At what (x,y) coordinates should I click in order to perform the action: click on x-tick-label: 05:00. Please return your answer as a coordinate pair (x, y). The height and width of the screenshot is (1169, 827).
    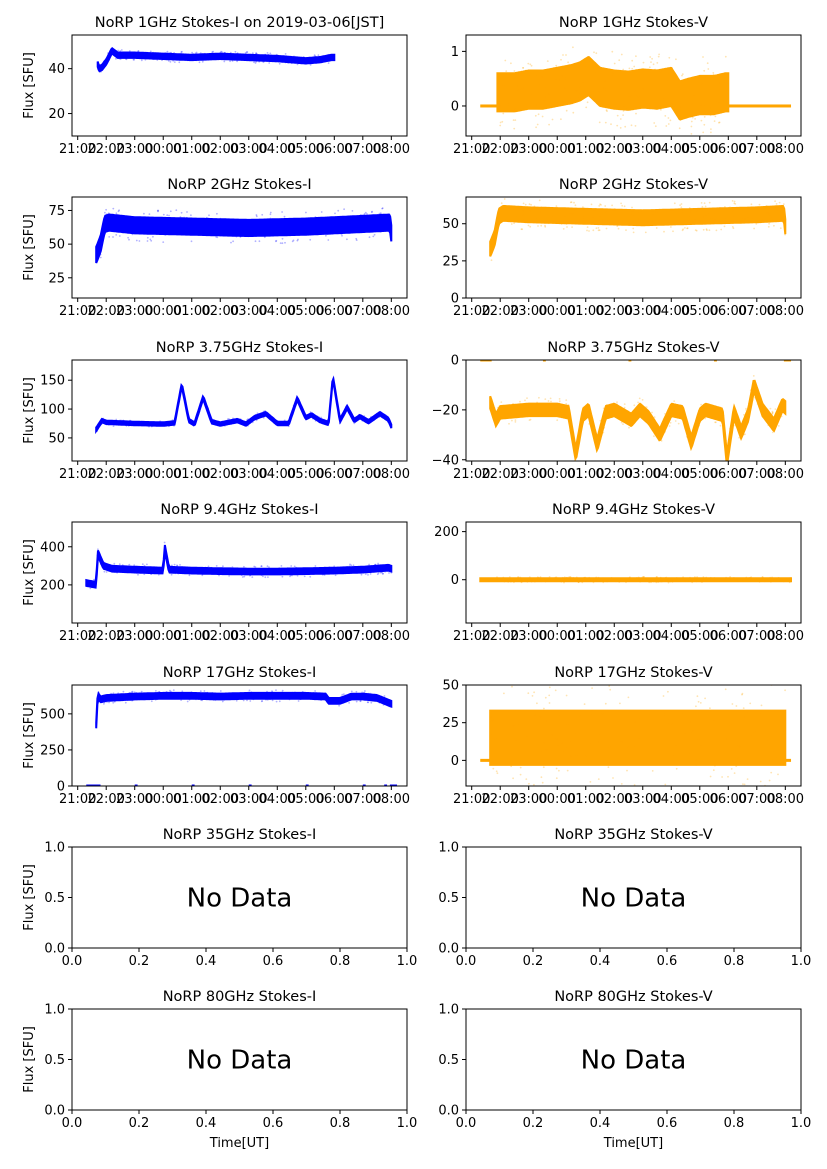
    Looking at the image, I should click on (305, 311).